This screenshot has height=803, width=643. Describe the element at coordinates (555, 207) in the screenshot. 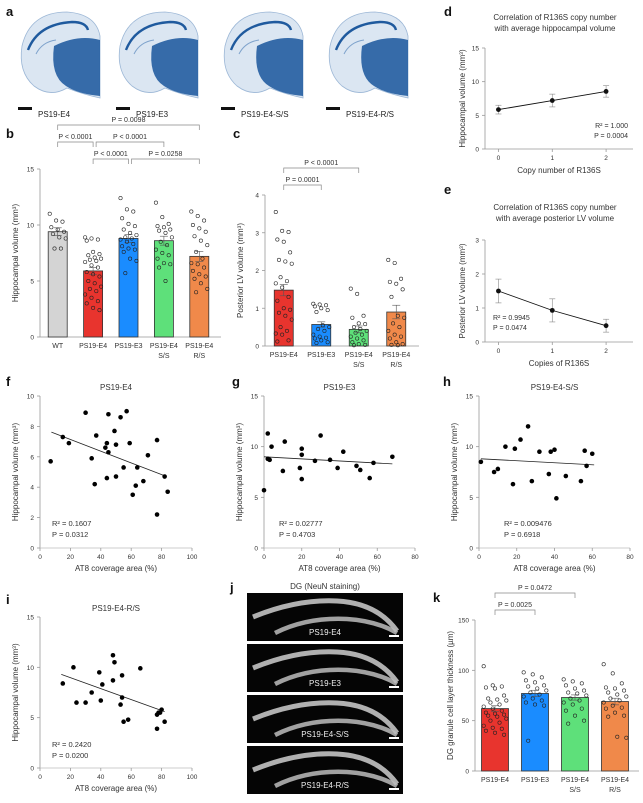

I see `panel-e-title-line1: Correlation of R136S copy number` at that location.